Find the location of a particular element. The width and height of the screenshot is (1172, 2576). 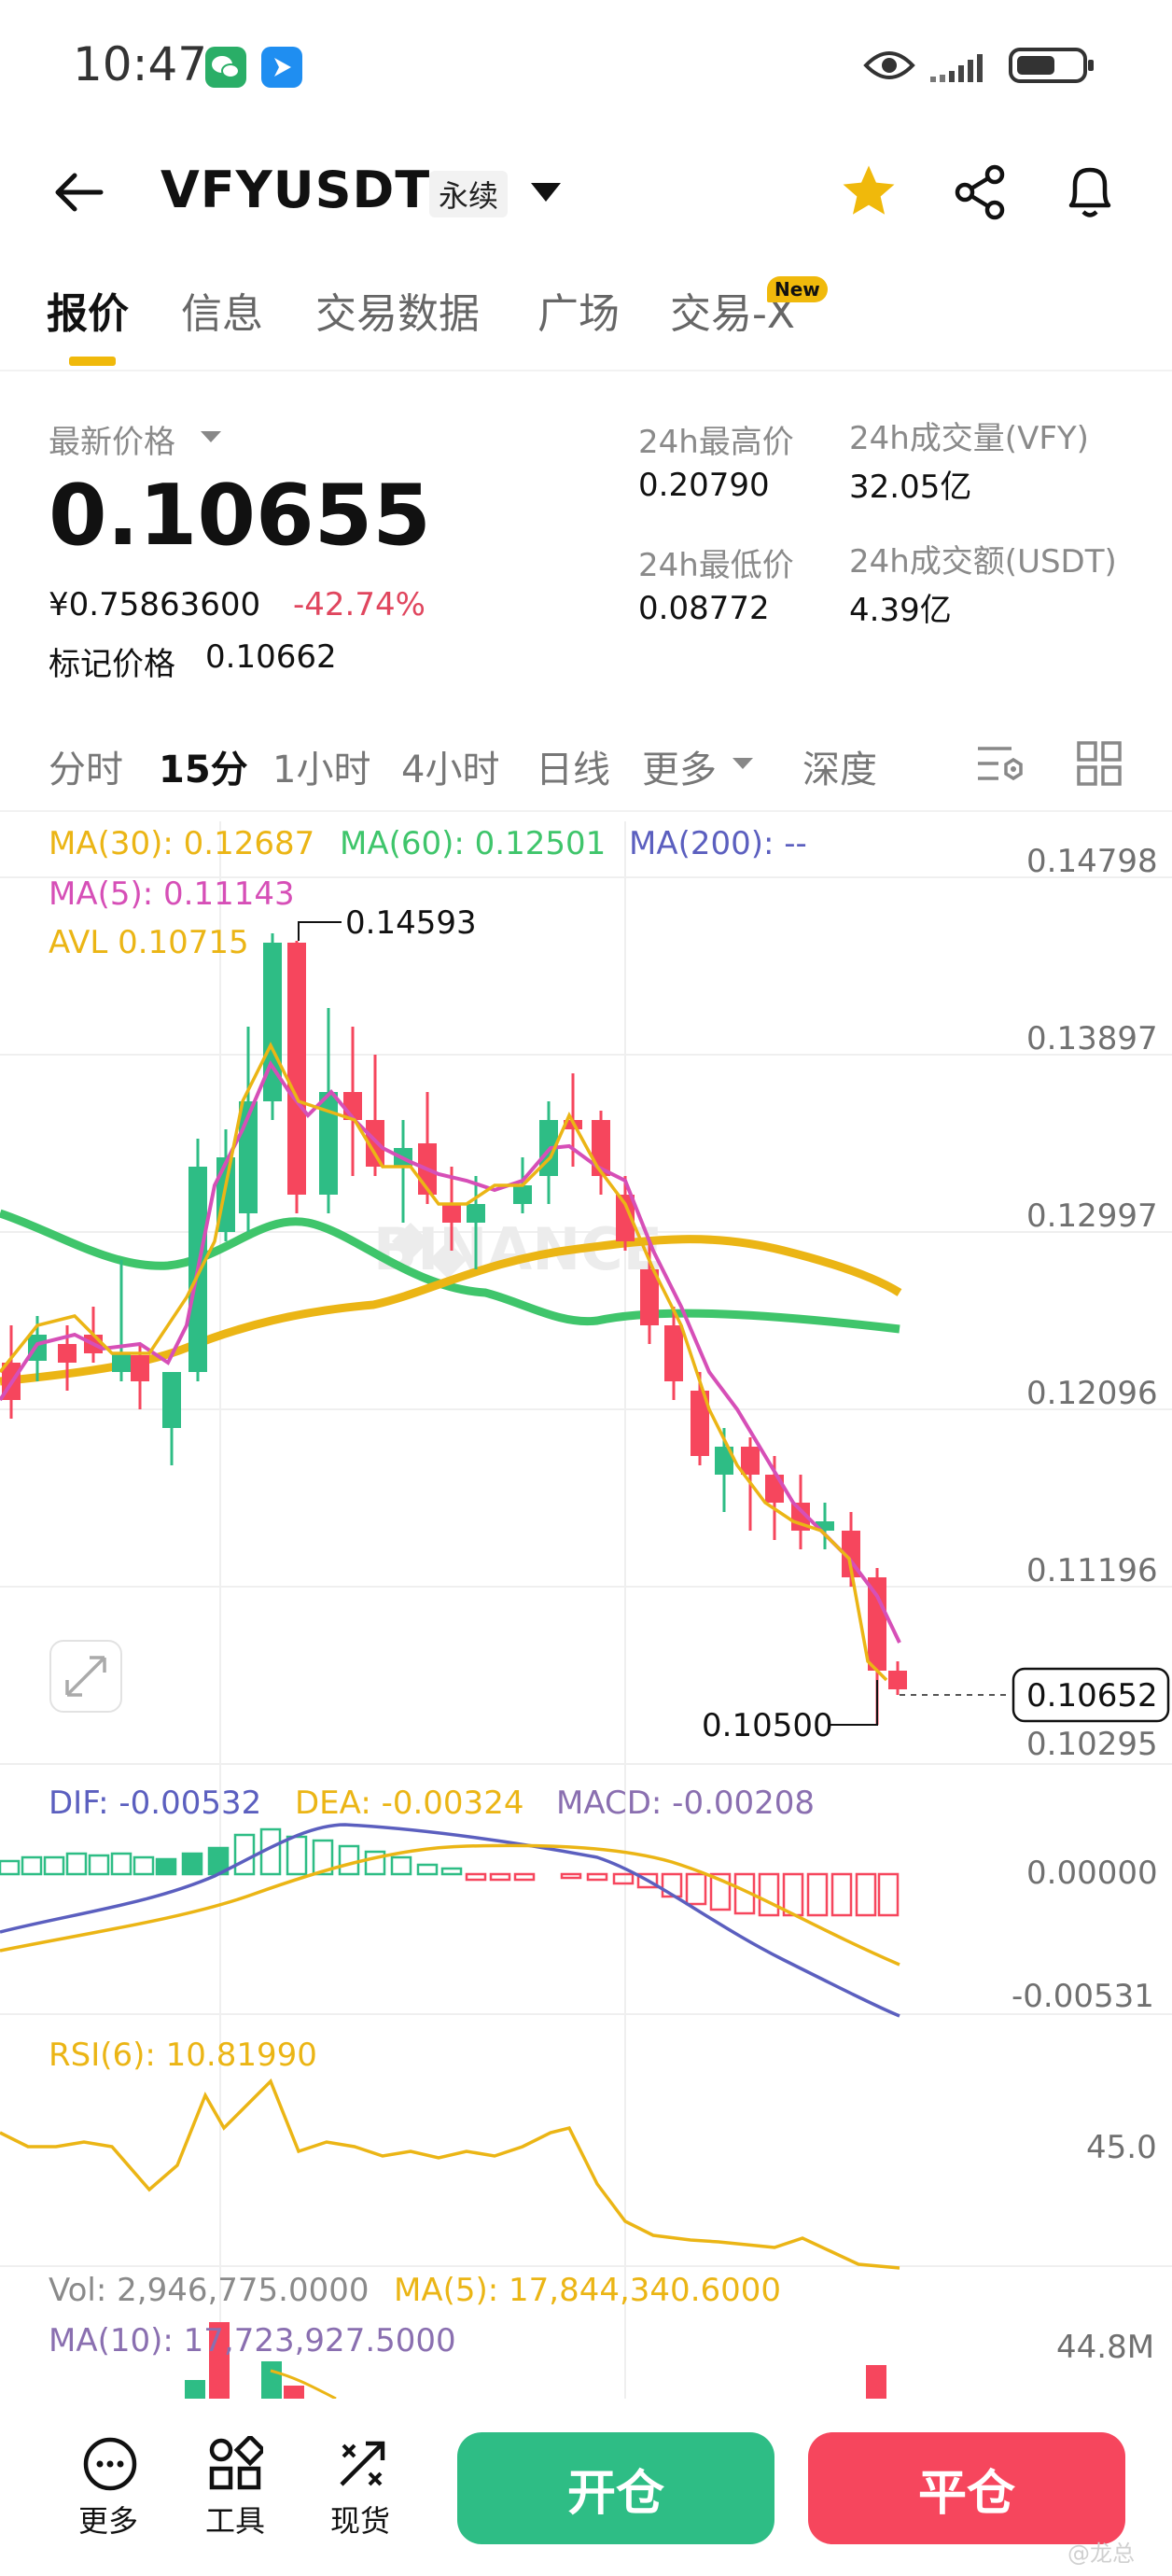

bell-icon is located at coordinates (1090, 193).